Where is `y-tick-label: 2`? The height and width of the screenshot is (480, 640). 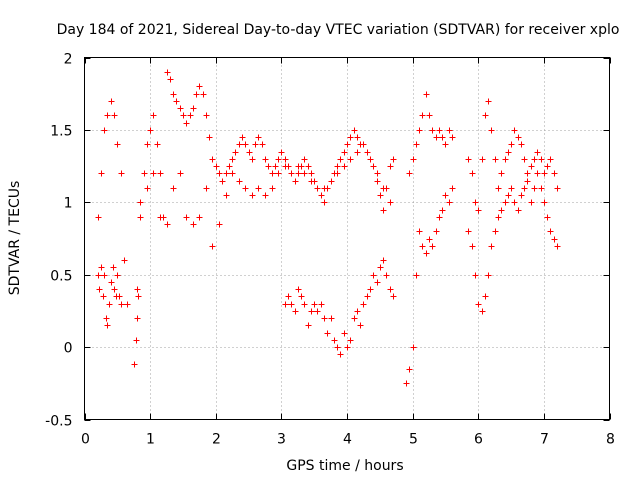
y-tick-label: 2 is located at coordinates (68, 60).